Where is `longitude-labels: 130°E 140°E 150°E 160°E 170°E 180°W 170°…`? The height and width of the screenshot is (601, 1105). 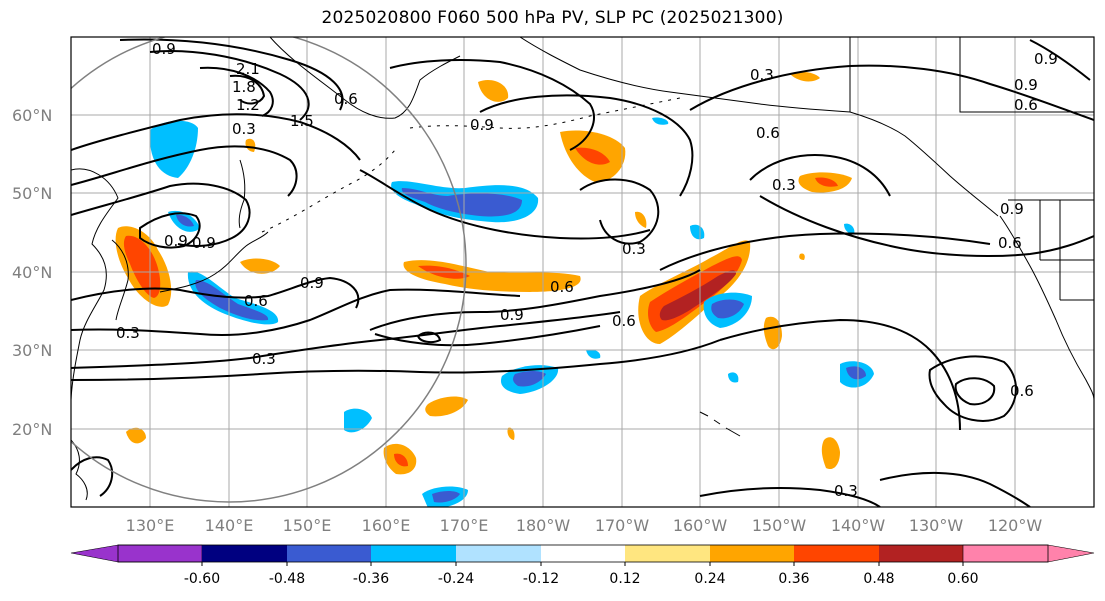 longitude-labels: 130°E 140°E 150°E 160°E 170°E 180°W 170°… is located at coordinates (584, 525).